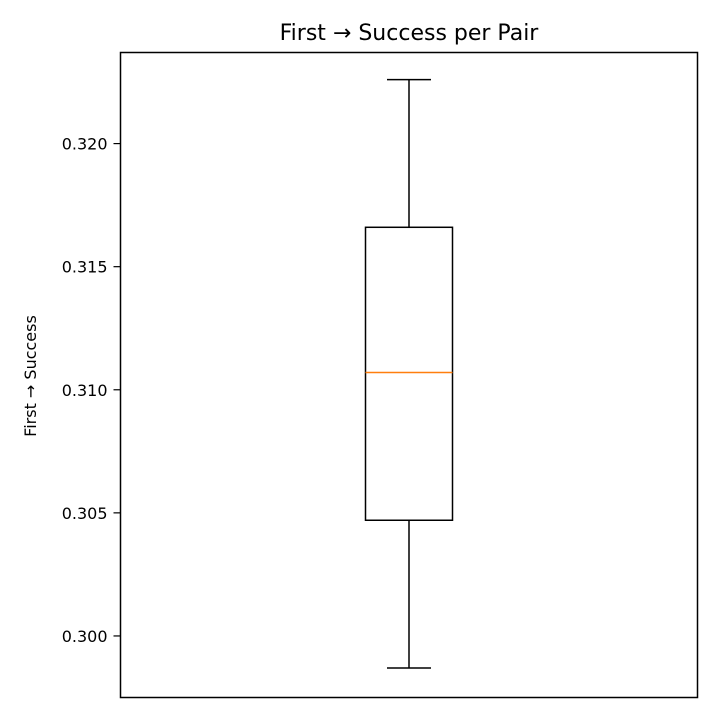 This screenshot has height=720, width=720. What do you see at coordinates (85, 390) in the screenshot?
I see `y-tick-label: 0.310` at bounding box center [85, 390].